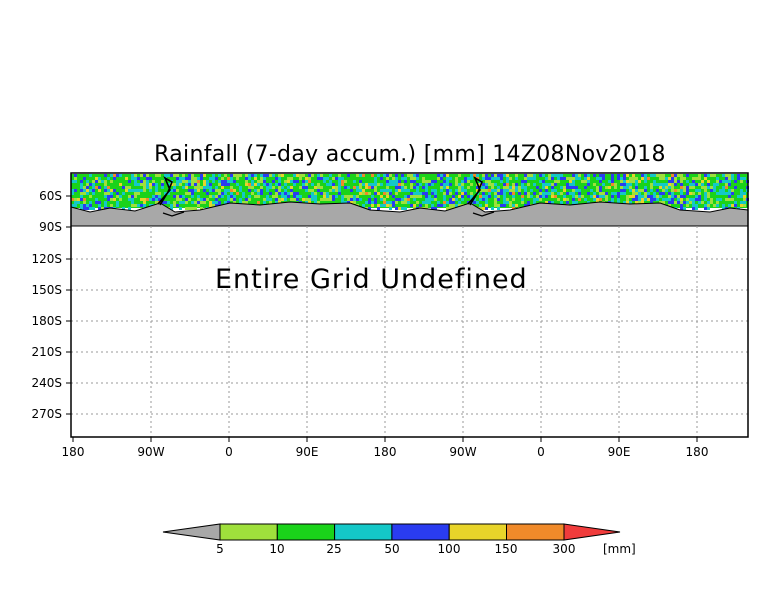  I want to click on undefined-grid-message: Entire Grid Undefined, so click(371, 279).